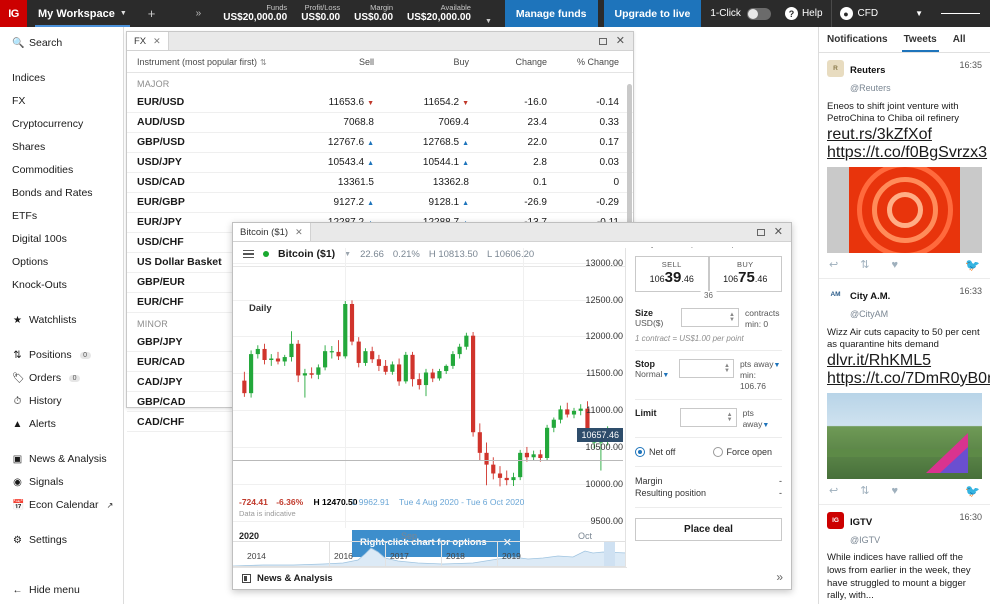  I want to click on table-row: GBP/USD 12767.6 ▲ 12768.5 ▲ 22.0 0.17, so click(380, 142).